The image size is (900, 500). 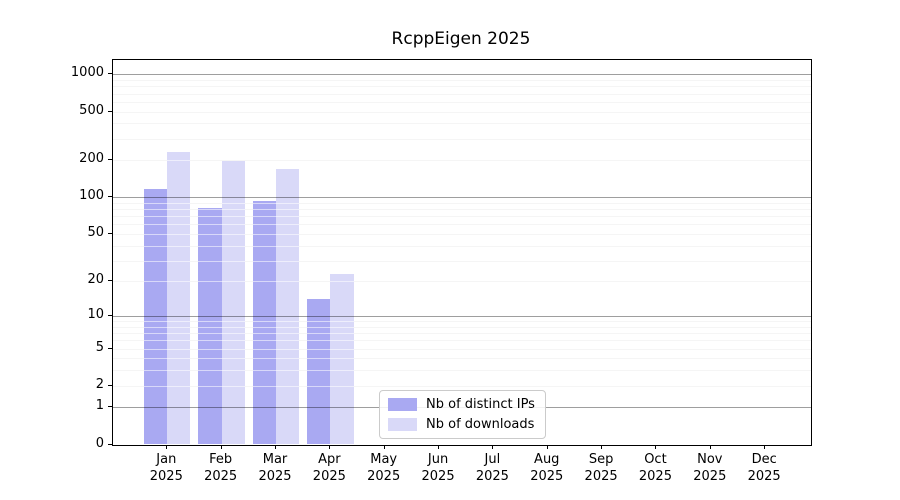 I want to click on legend-item-downloads: Nb of downloads, so click(x=461, y=424).